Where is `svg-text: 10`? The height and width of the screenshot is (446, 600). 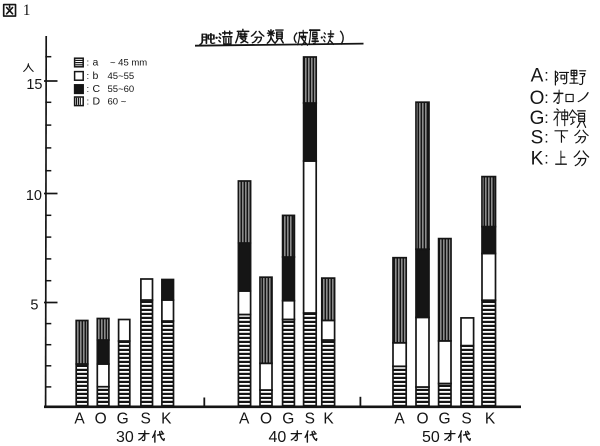 svg-text: 10 is located at coordinates (34, 196).